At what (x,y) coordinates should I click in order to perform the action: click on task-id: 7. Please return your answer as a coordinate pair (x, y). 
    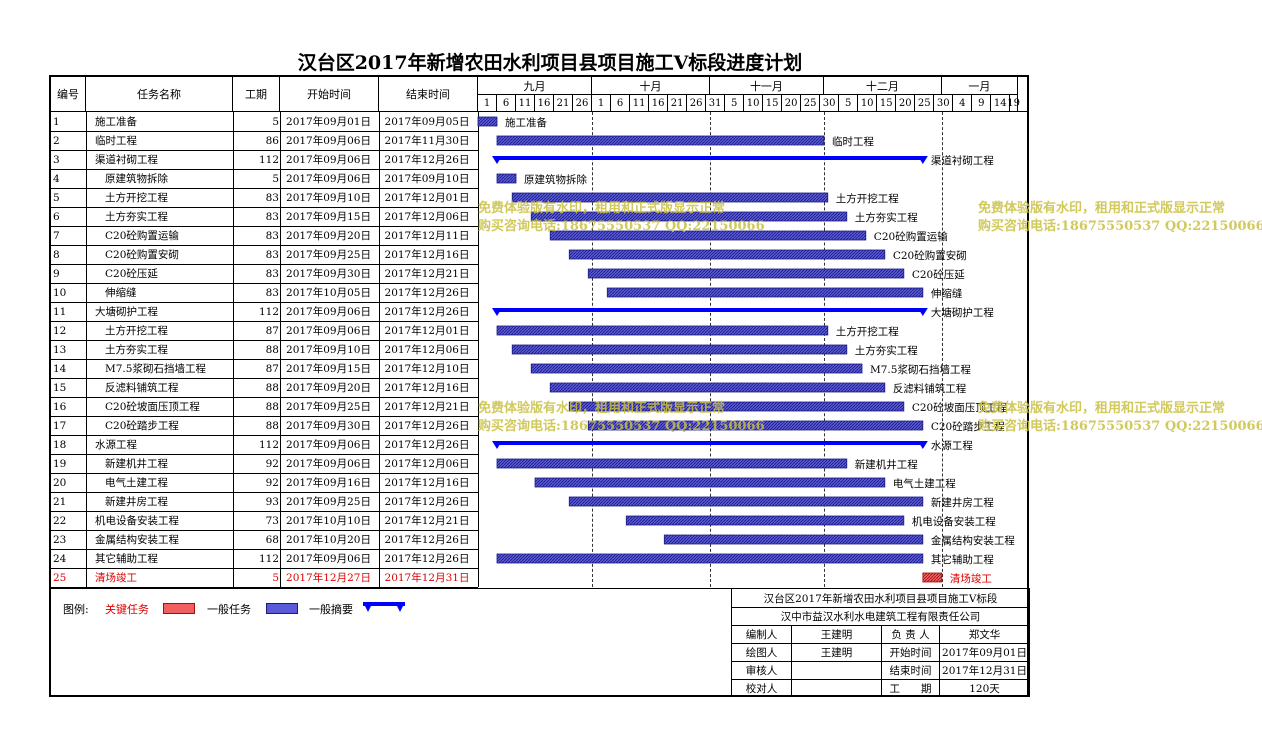
    Looking at the image, I should click on (56, 236).